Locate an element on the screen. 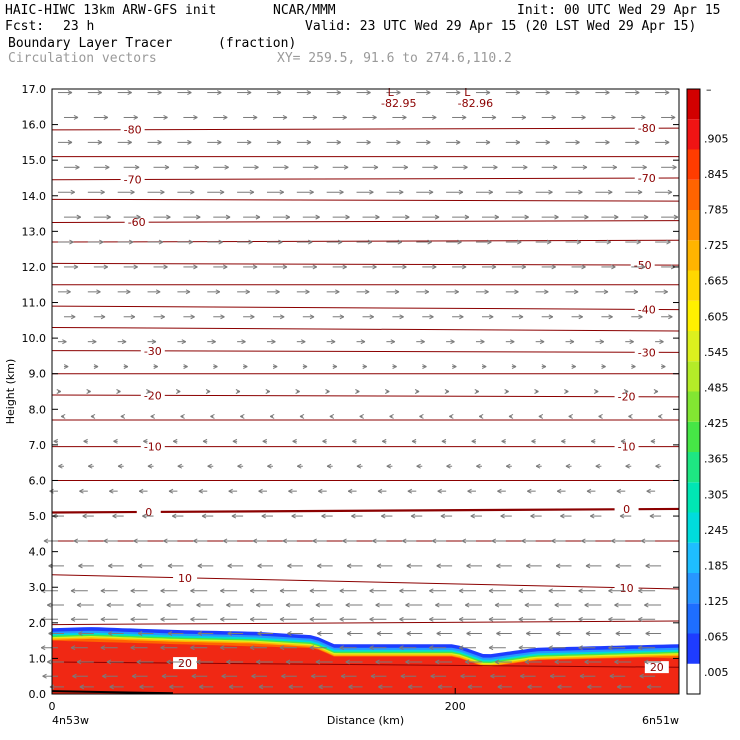  temperature-min-annotation: L is located at coordinates (467, 92).